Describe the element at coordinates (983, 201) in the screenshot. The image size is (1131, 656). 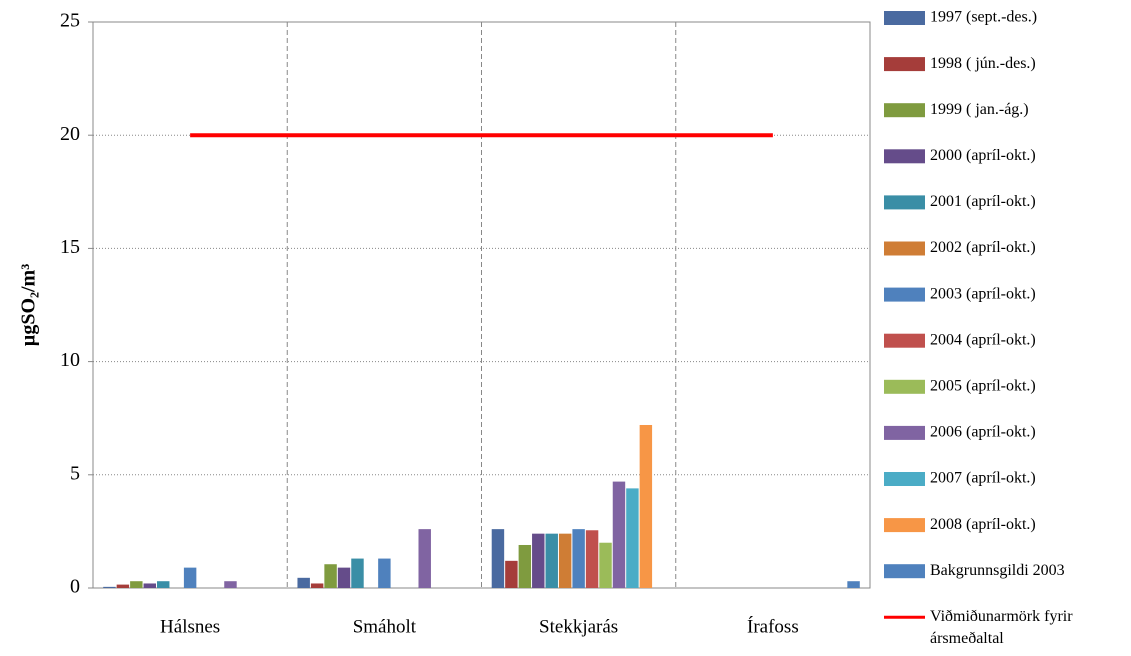
I see `legend-label: 2001 (apríl-okt.)` at that location.